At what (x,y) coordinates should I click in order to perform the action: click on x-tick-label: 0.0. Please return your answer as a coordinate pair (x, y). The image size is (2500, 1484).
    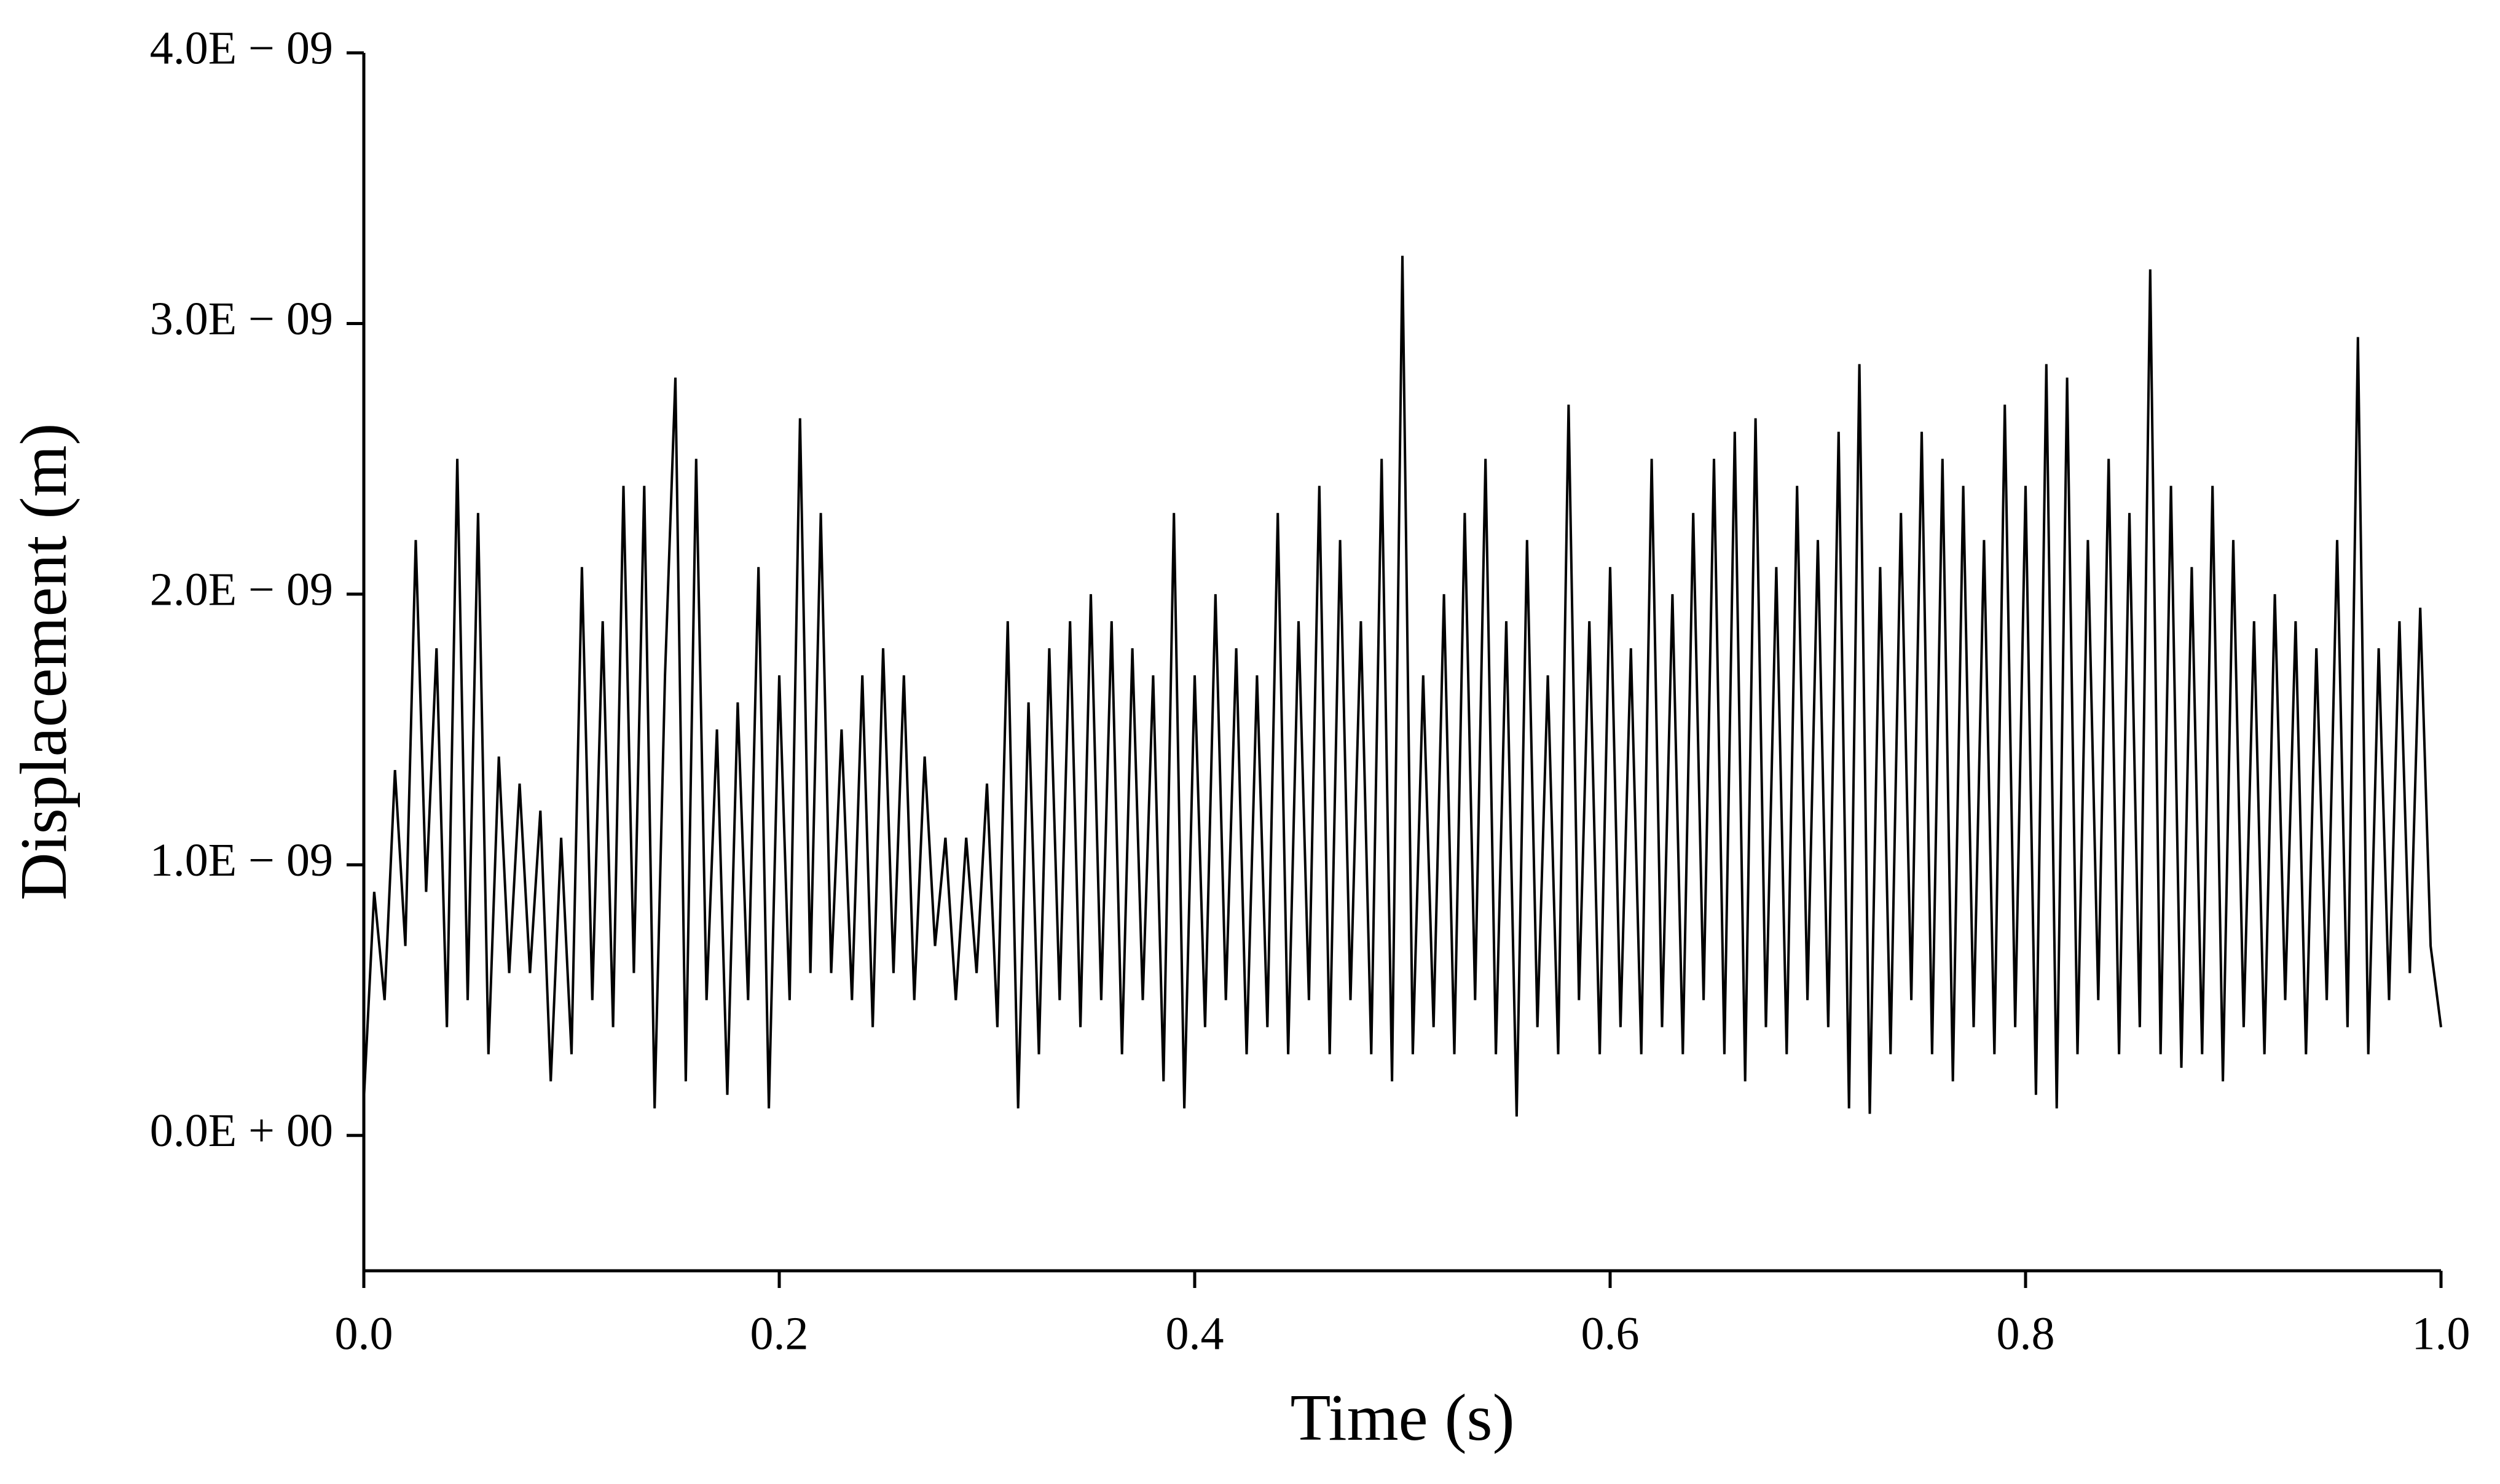
    Looking at the image, I should click on (364, 1333).